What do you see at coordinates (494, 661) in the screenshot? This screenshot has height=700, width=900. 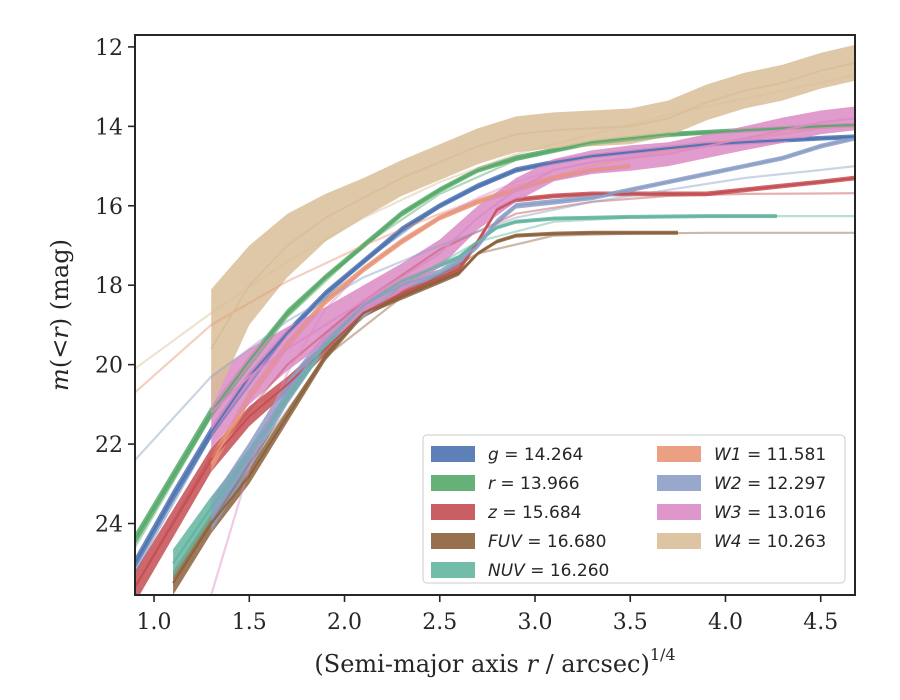 I see `x-axis-label: (Semi-major axis r / arcsec)1/4` at bounding box center [494, 661].